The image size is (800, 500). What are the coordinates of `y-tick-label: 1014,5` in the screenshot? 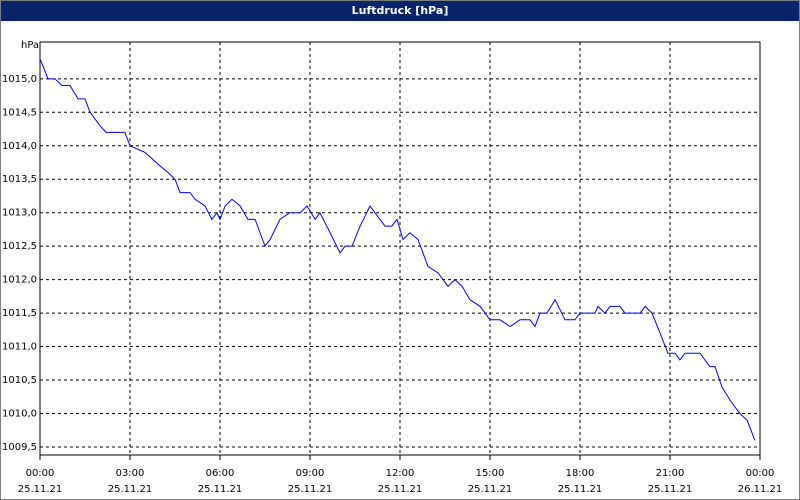 It's located at (19, 112).